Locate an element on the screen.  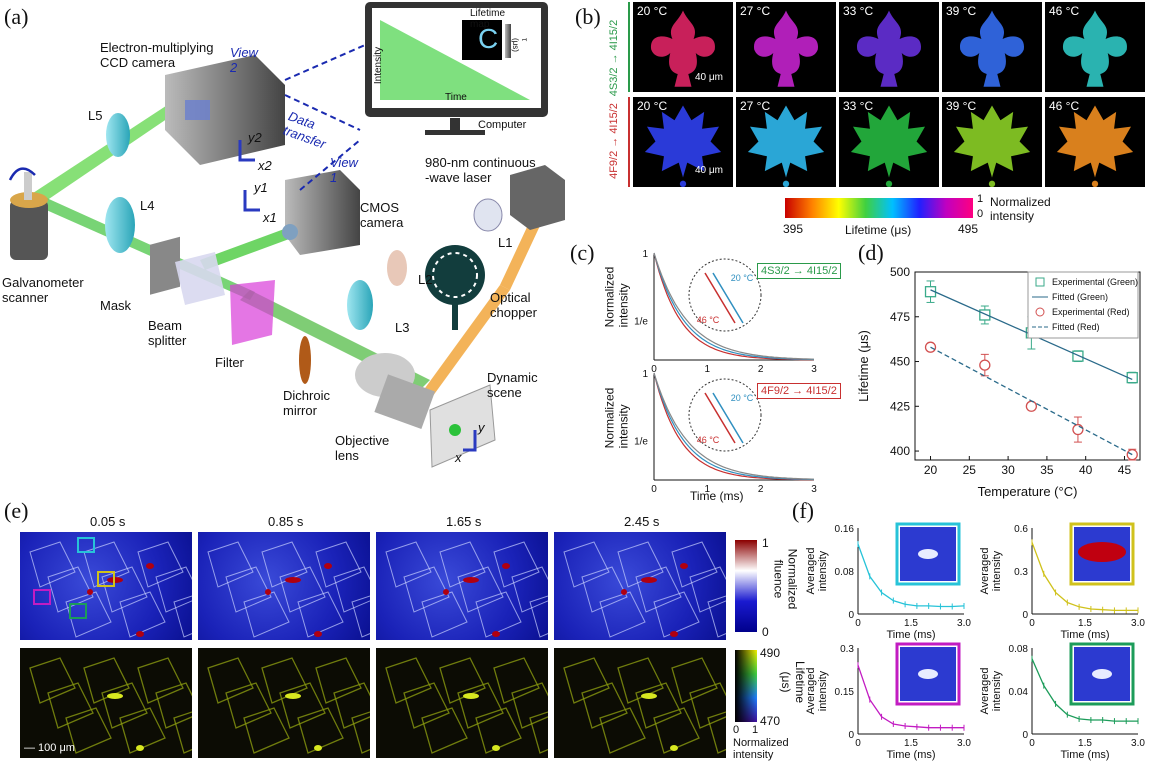
lens-l2-icon is located at coordinates (397, 268).